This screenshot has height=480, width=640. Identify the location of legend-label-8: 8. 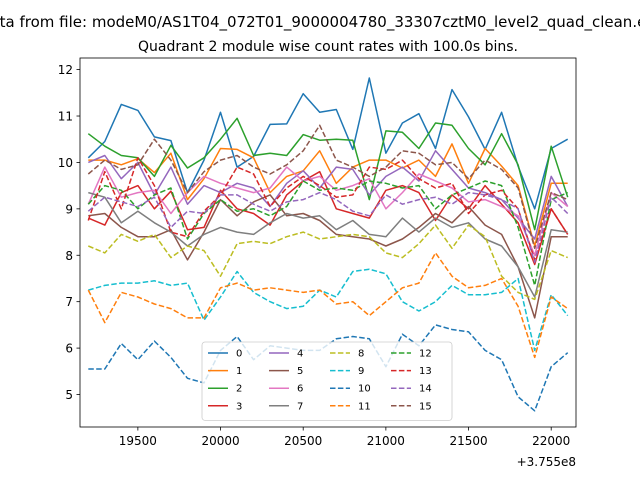
(361, 354).